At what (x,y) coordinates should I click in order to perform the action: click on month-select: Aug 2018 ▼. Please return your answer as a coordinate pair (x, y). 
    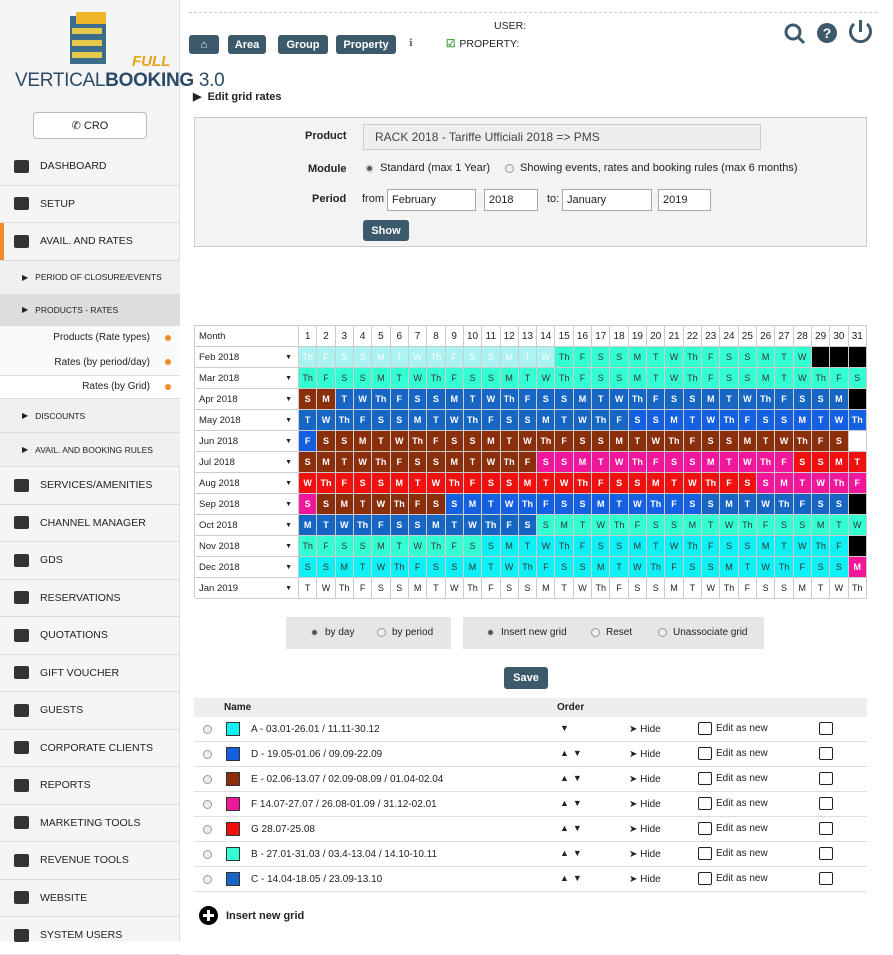
    Looking at the image, I should click on (247, 483).